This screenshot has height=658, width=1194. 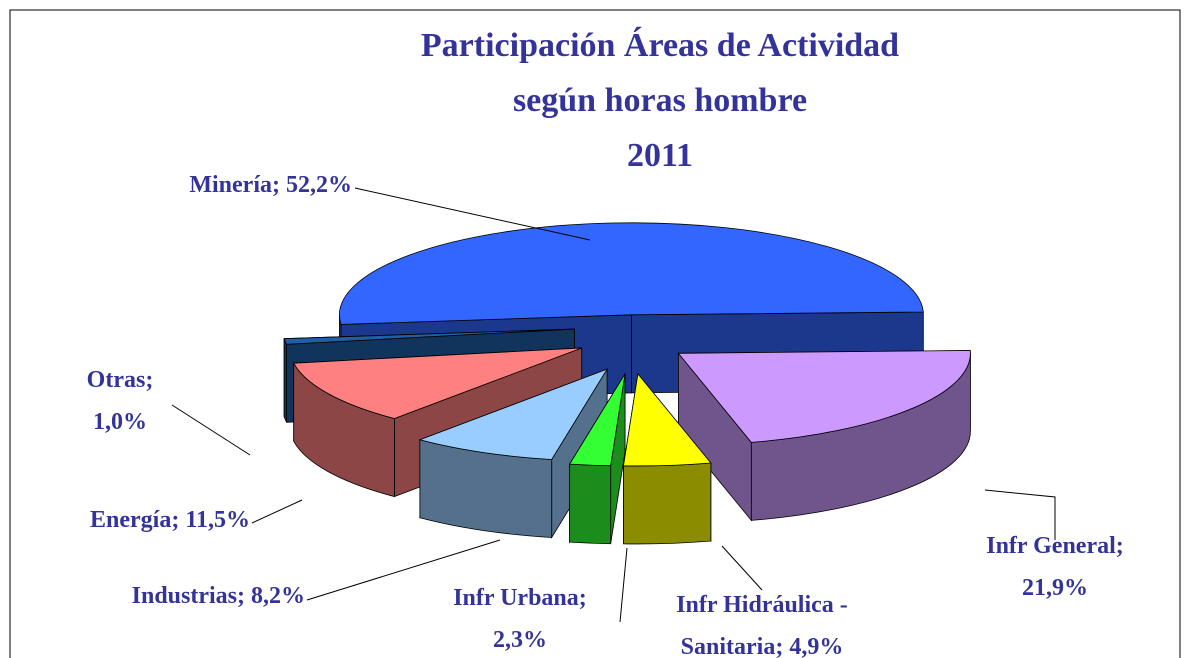 What do you see at coordinates (660, 155) in the screenshot?
I see `chart-title: 2011` at bounding box center [660, 155].